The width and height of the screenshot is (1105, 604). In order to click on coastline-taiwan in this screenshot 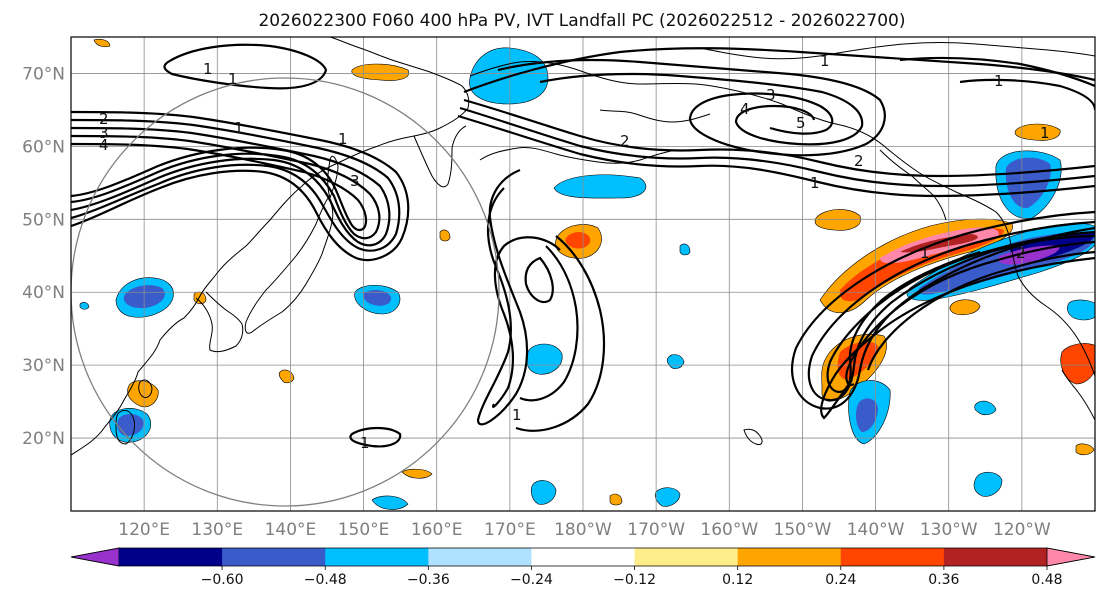, I will do `click(145, 389)`.